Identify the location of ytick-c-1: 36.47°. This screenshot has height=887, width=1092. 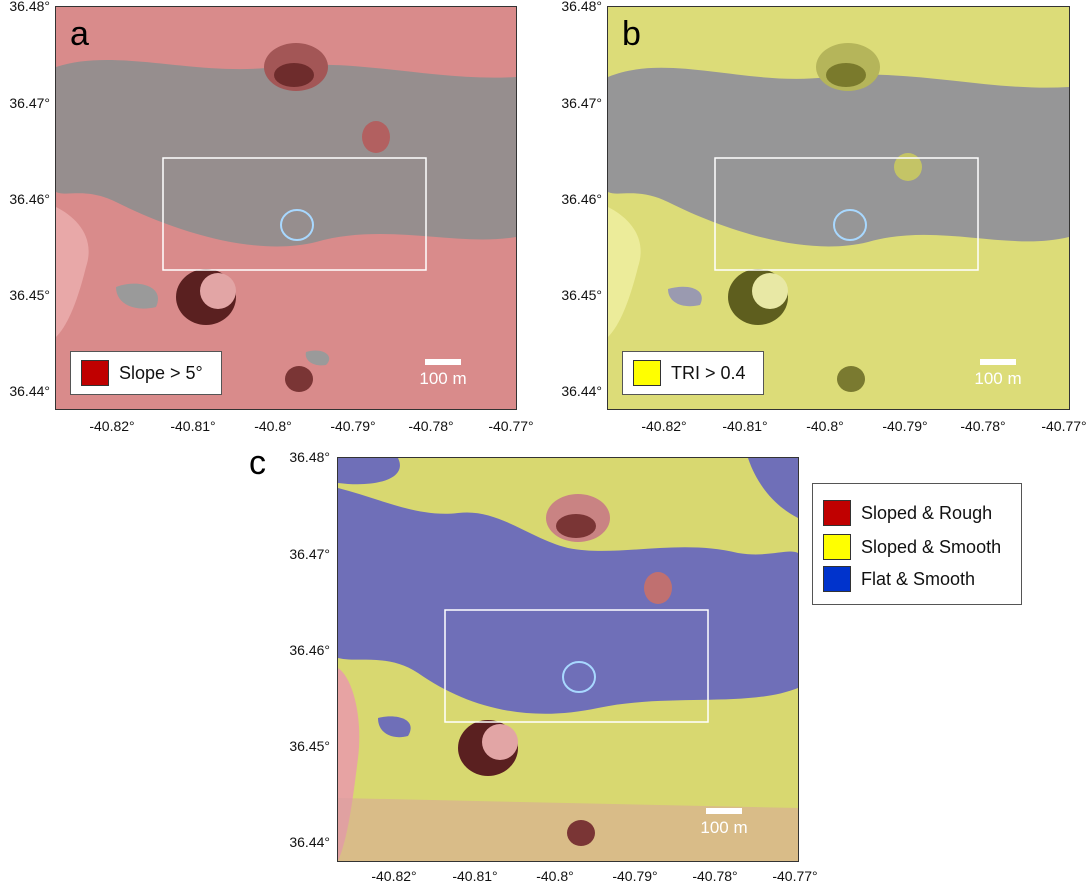
(309, 554).